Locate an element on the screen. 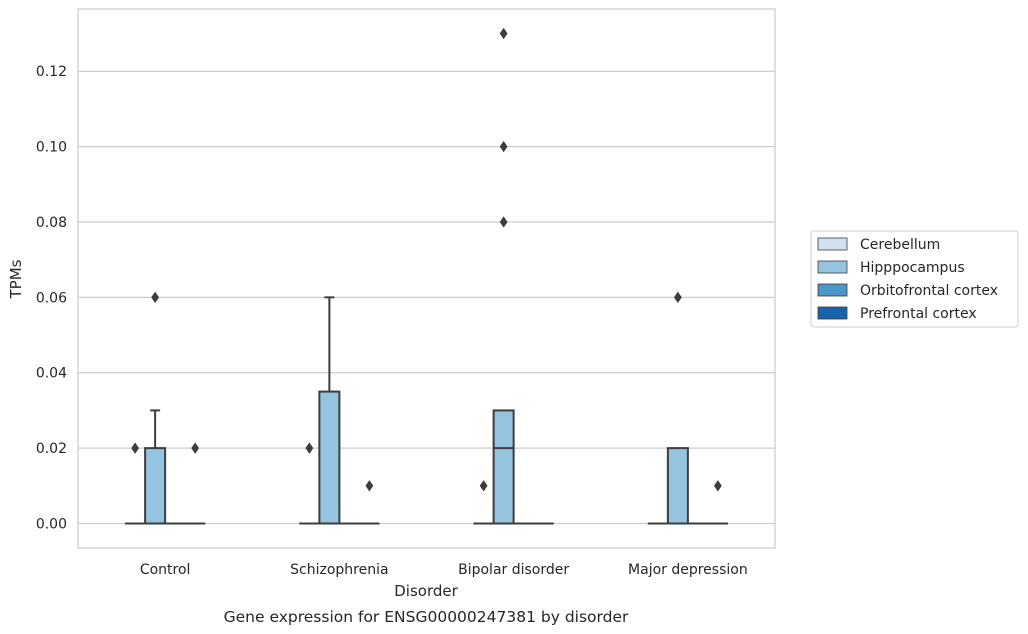 The height and width of the screenshot is (634, 1028). x-tick-label: Schizophrenia is located at coordinates (339, 570).